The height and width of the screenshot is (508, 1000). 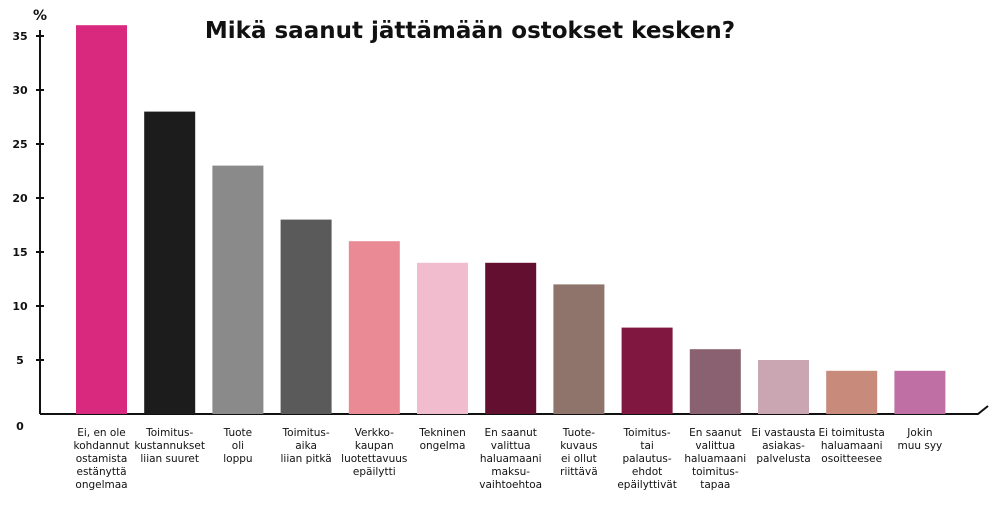 I want to click on category-label: Tuote oli loppu, so click(x=238, y=446).